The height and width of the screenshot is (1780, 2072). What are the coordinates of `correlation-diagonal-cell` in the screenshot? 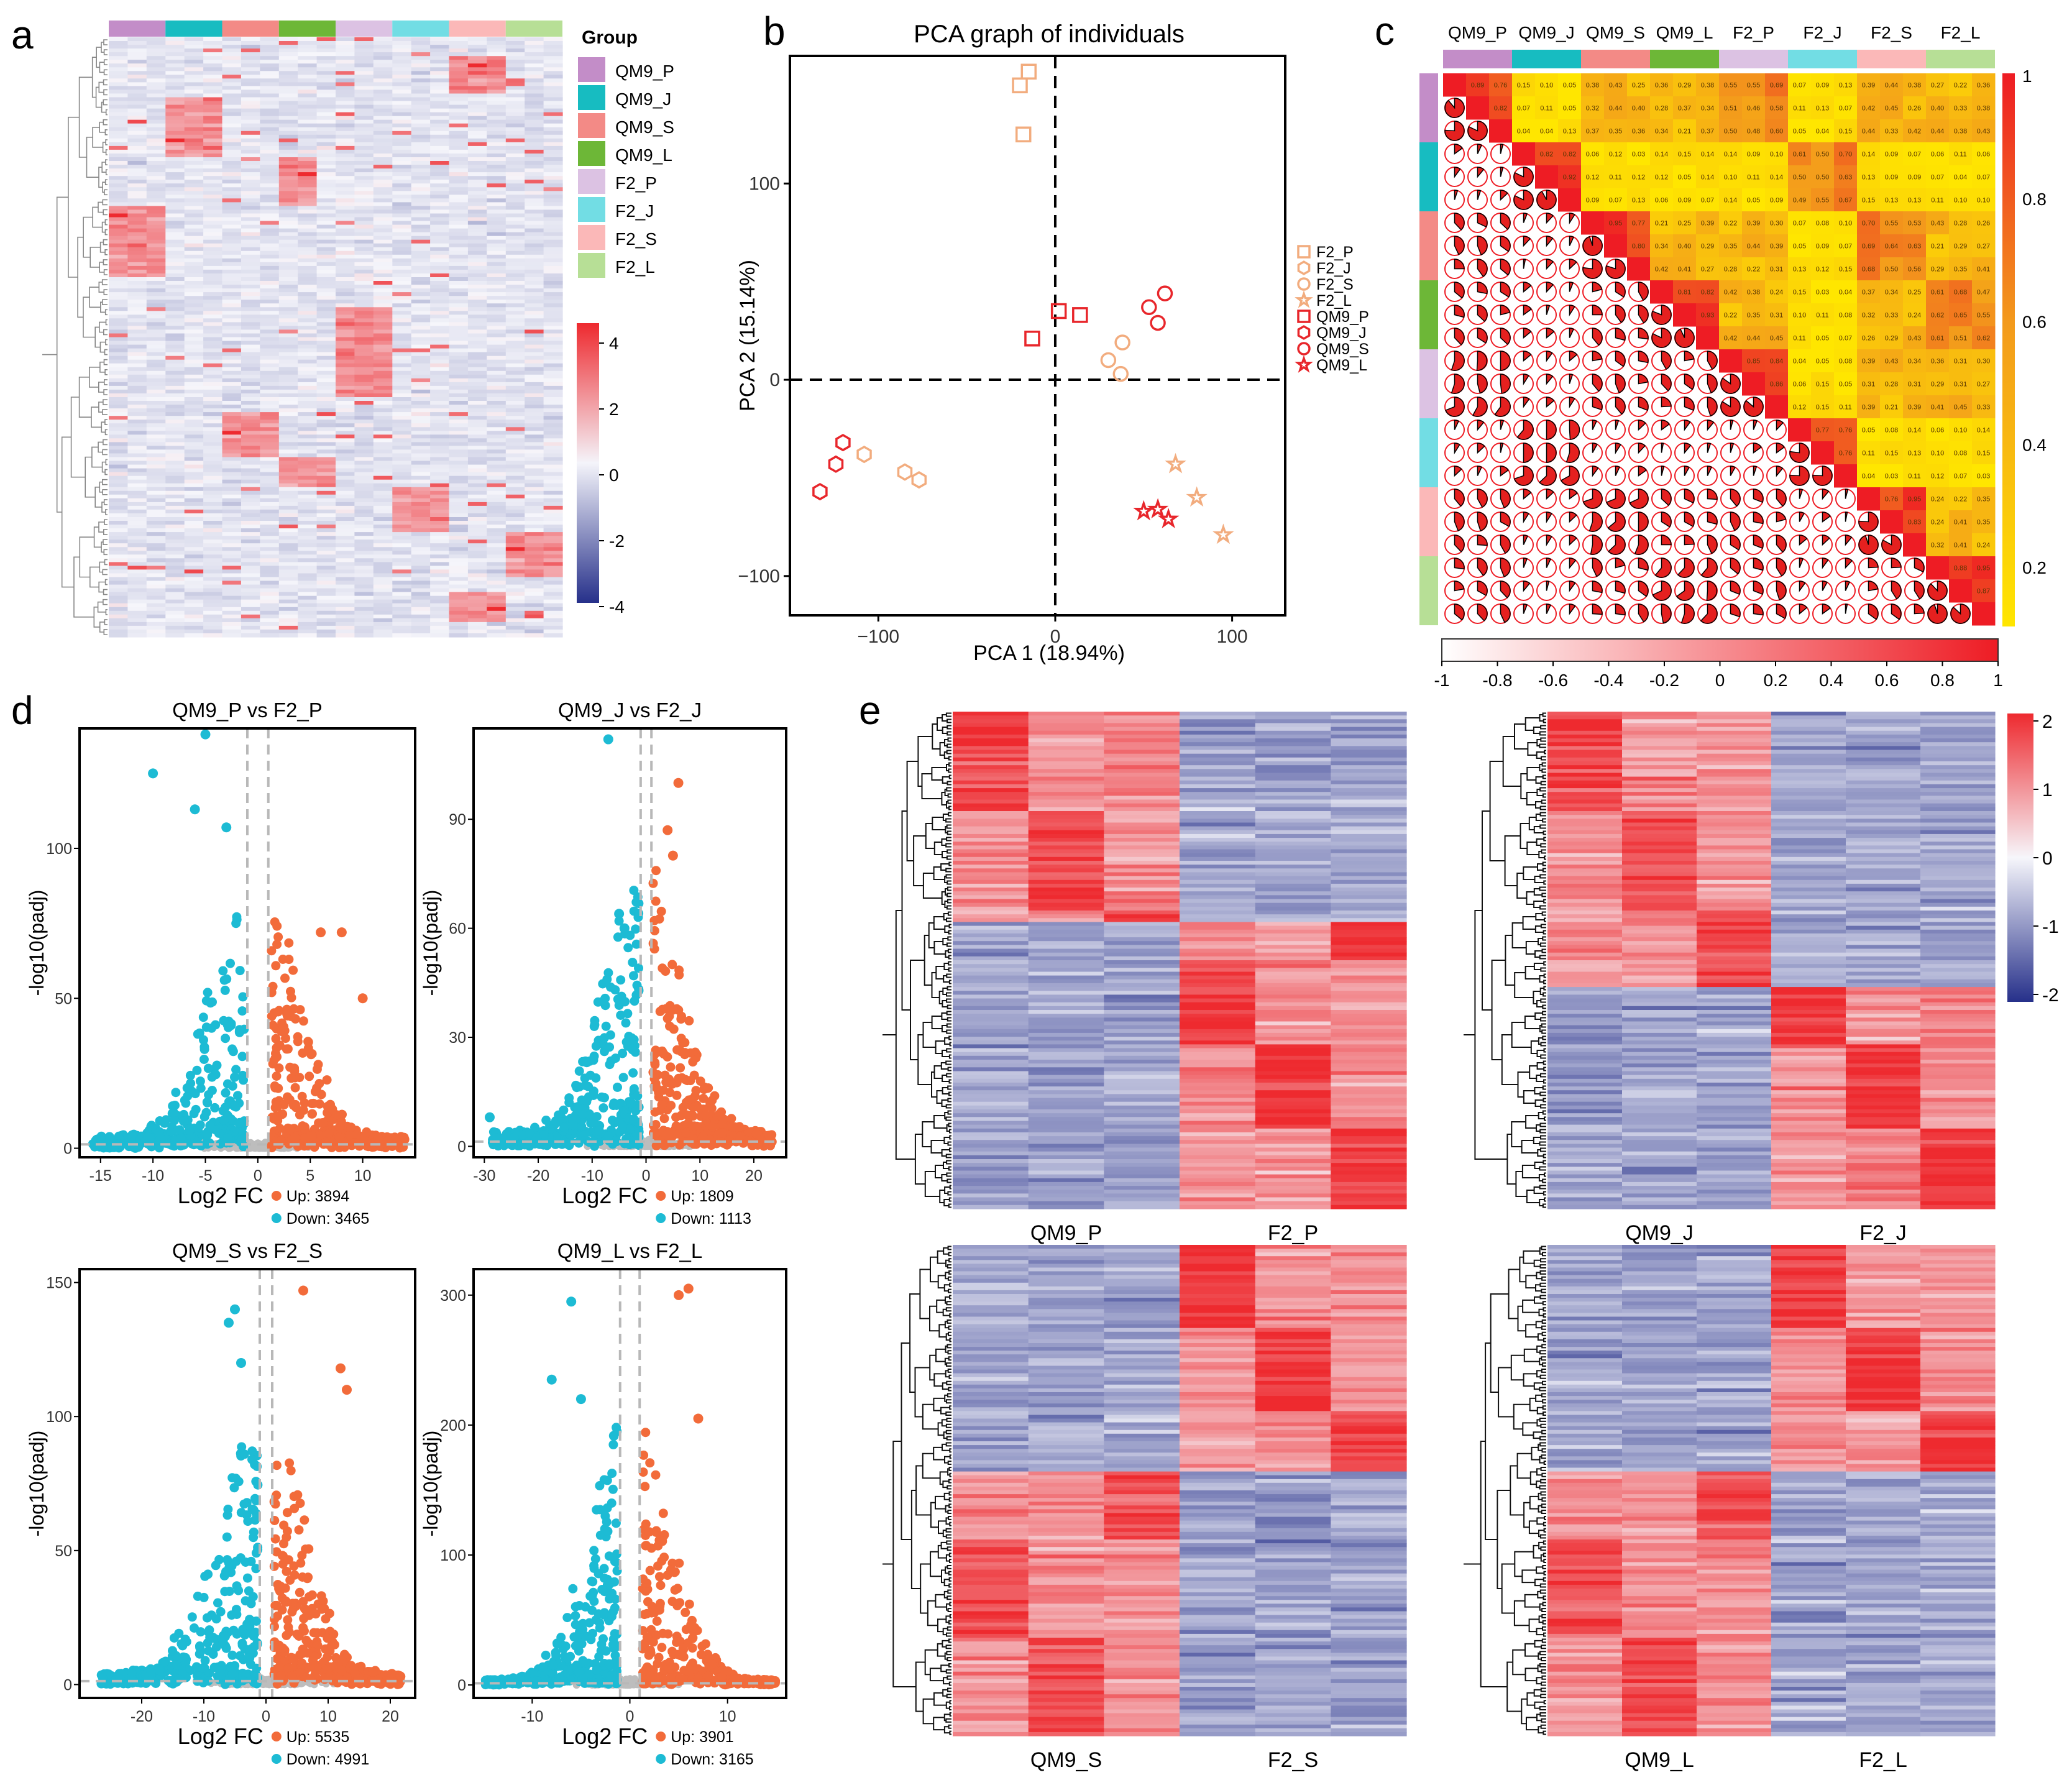 It's located at (1869, 499).